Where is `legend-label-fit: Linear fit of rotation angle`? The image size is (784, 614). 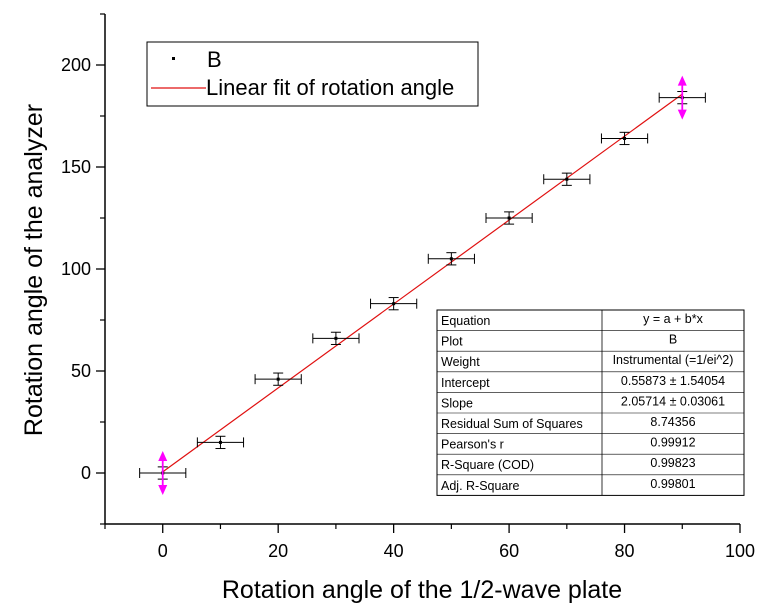 legend-label-fit: Linear fit of rotation angle is located at coordinates (330, 87).